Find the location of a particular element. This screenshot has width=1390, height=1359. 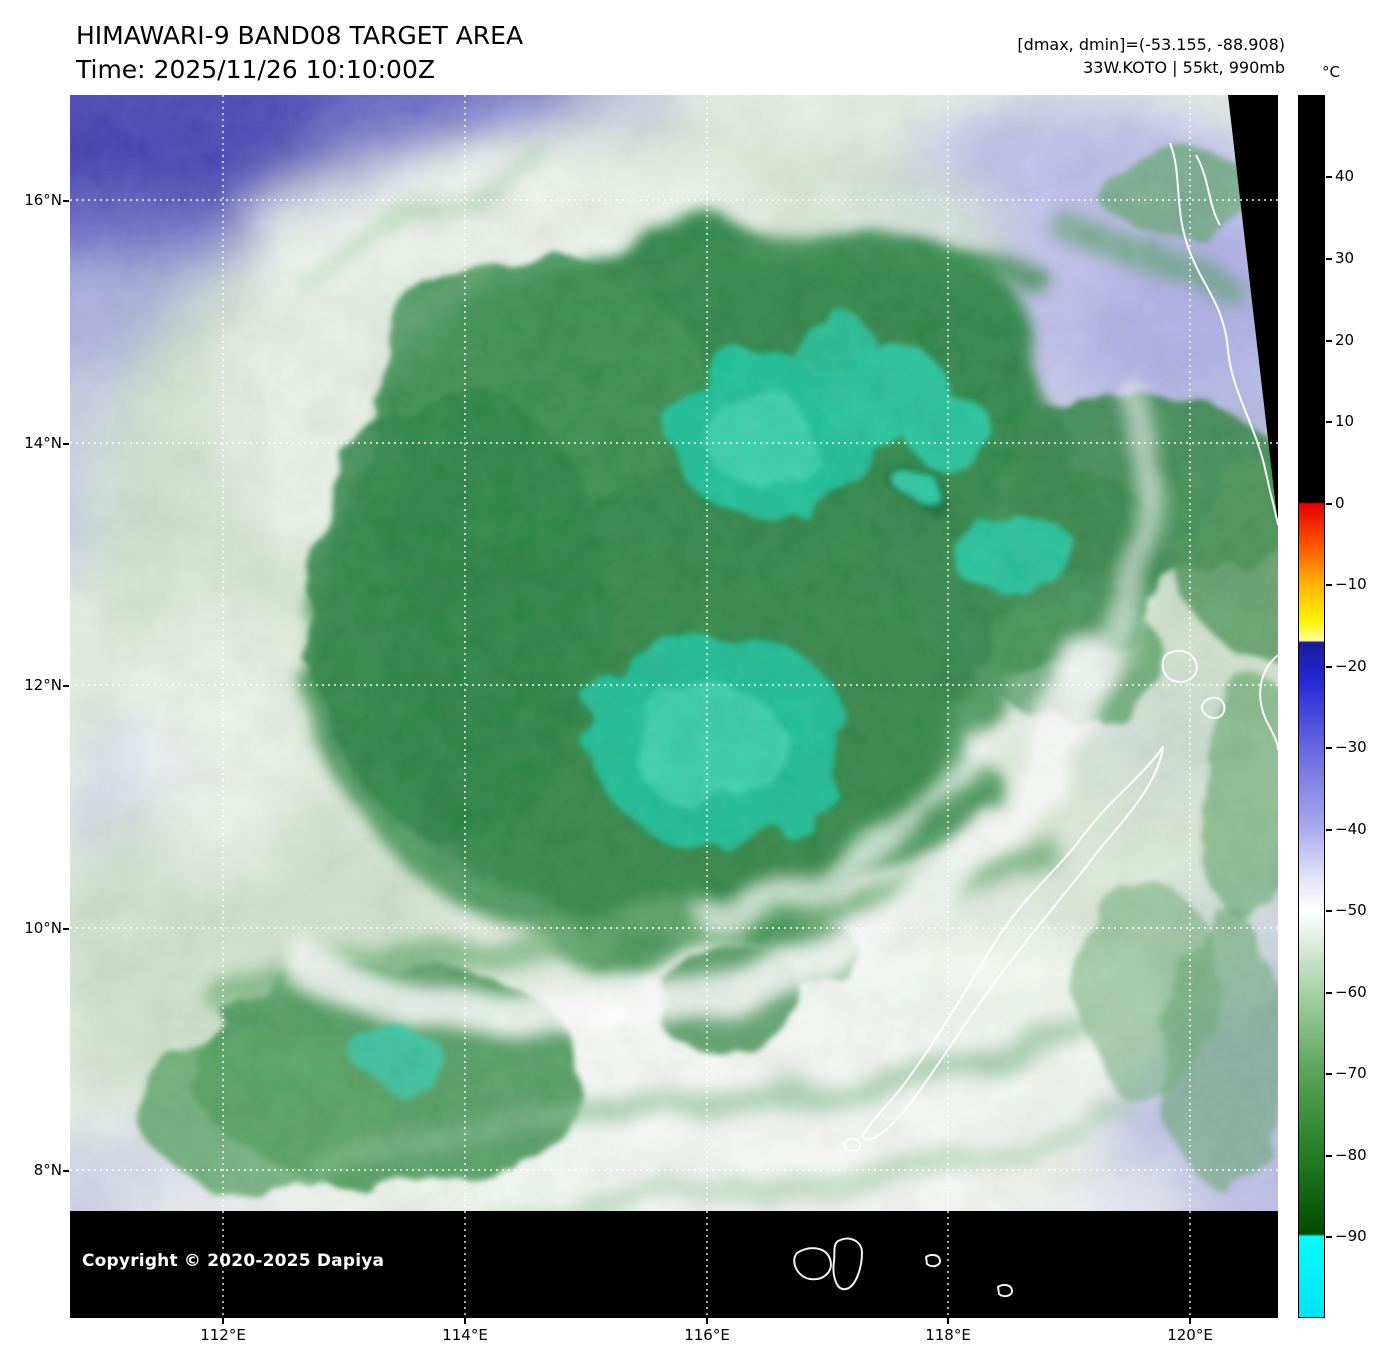

figure-time: Time: 2025/11/26 10:10:00Z is located at coordinates (255, 69).